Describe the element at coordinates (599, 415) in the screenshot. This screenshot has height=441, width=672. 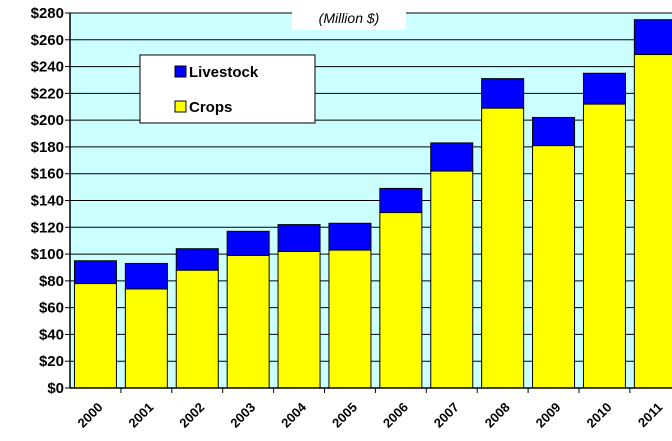
I see `x-tick-label: 2010` at that location.